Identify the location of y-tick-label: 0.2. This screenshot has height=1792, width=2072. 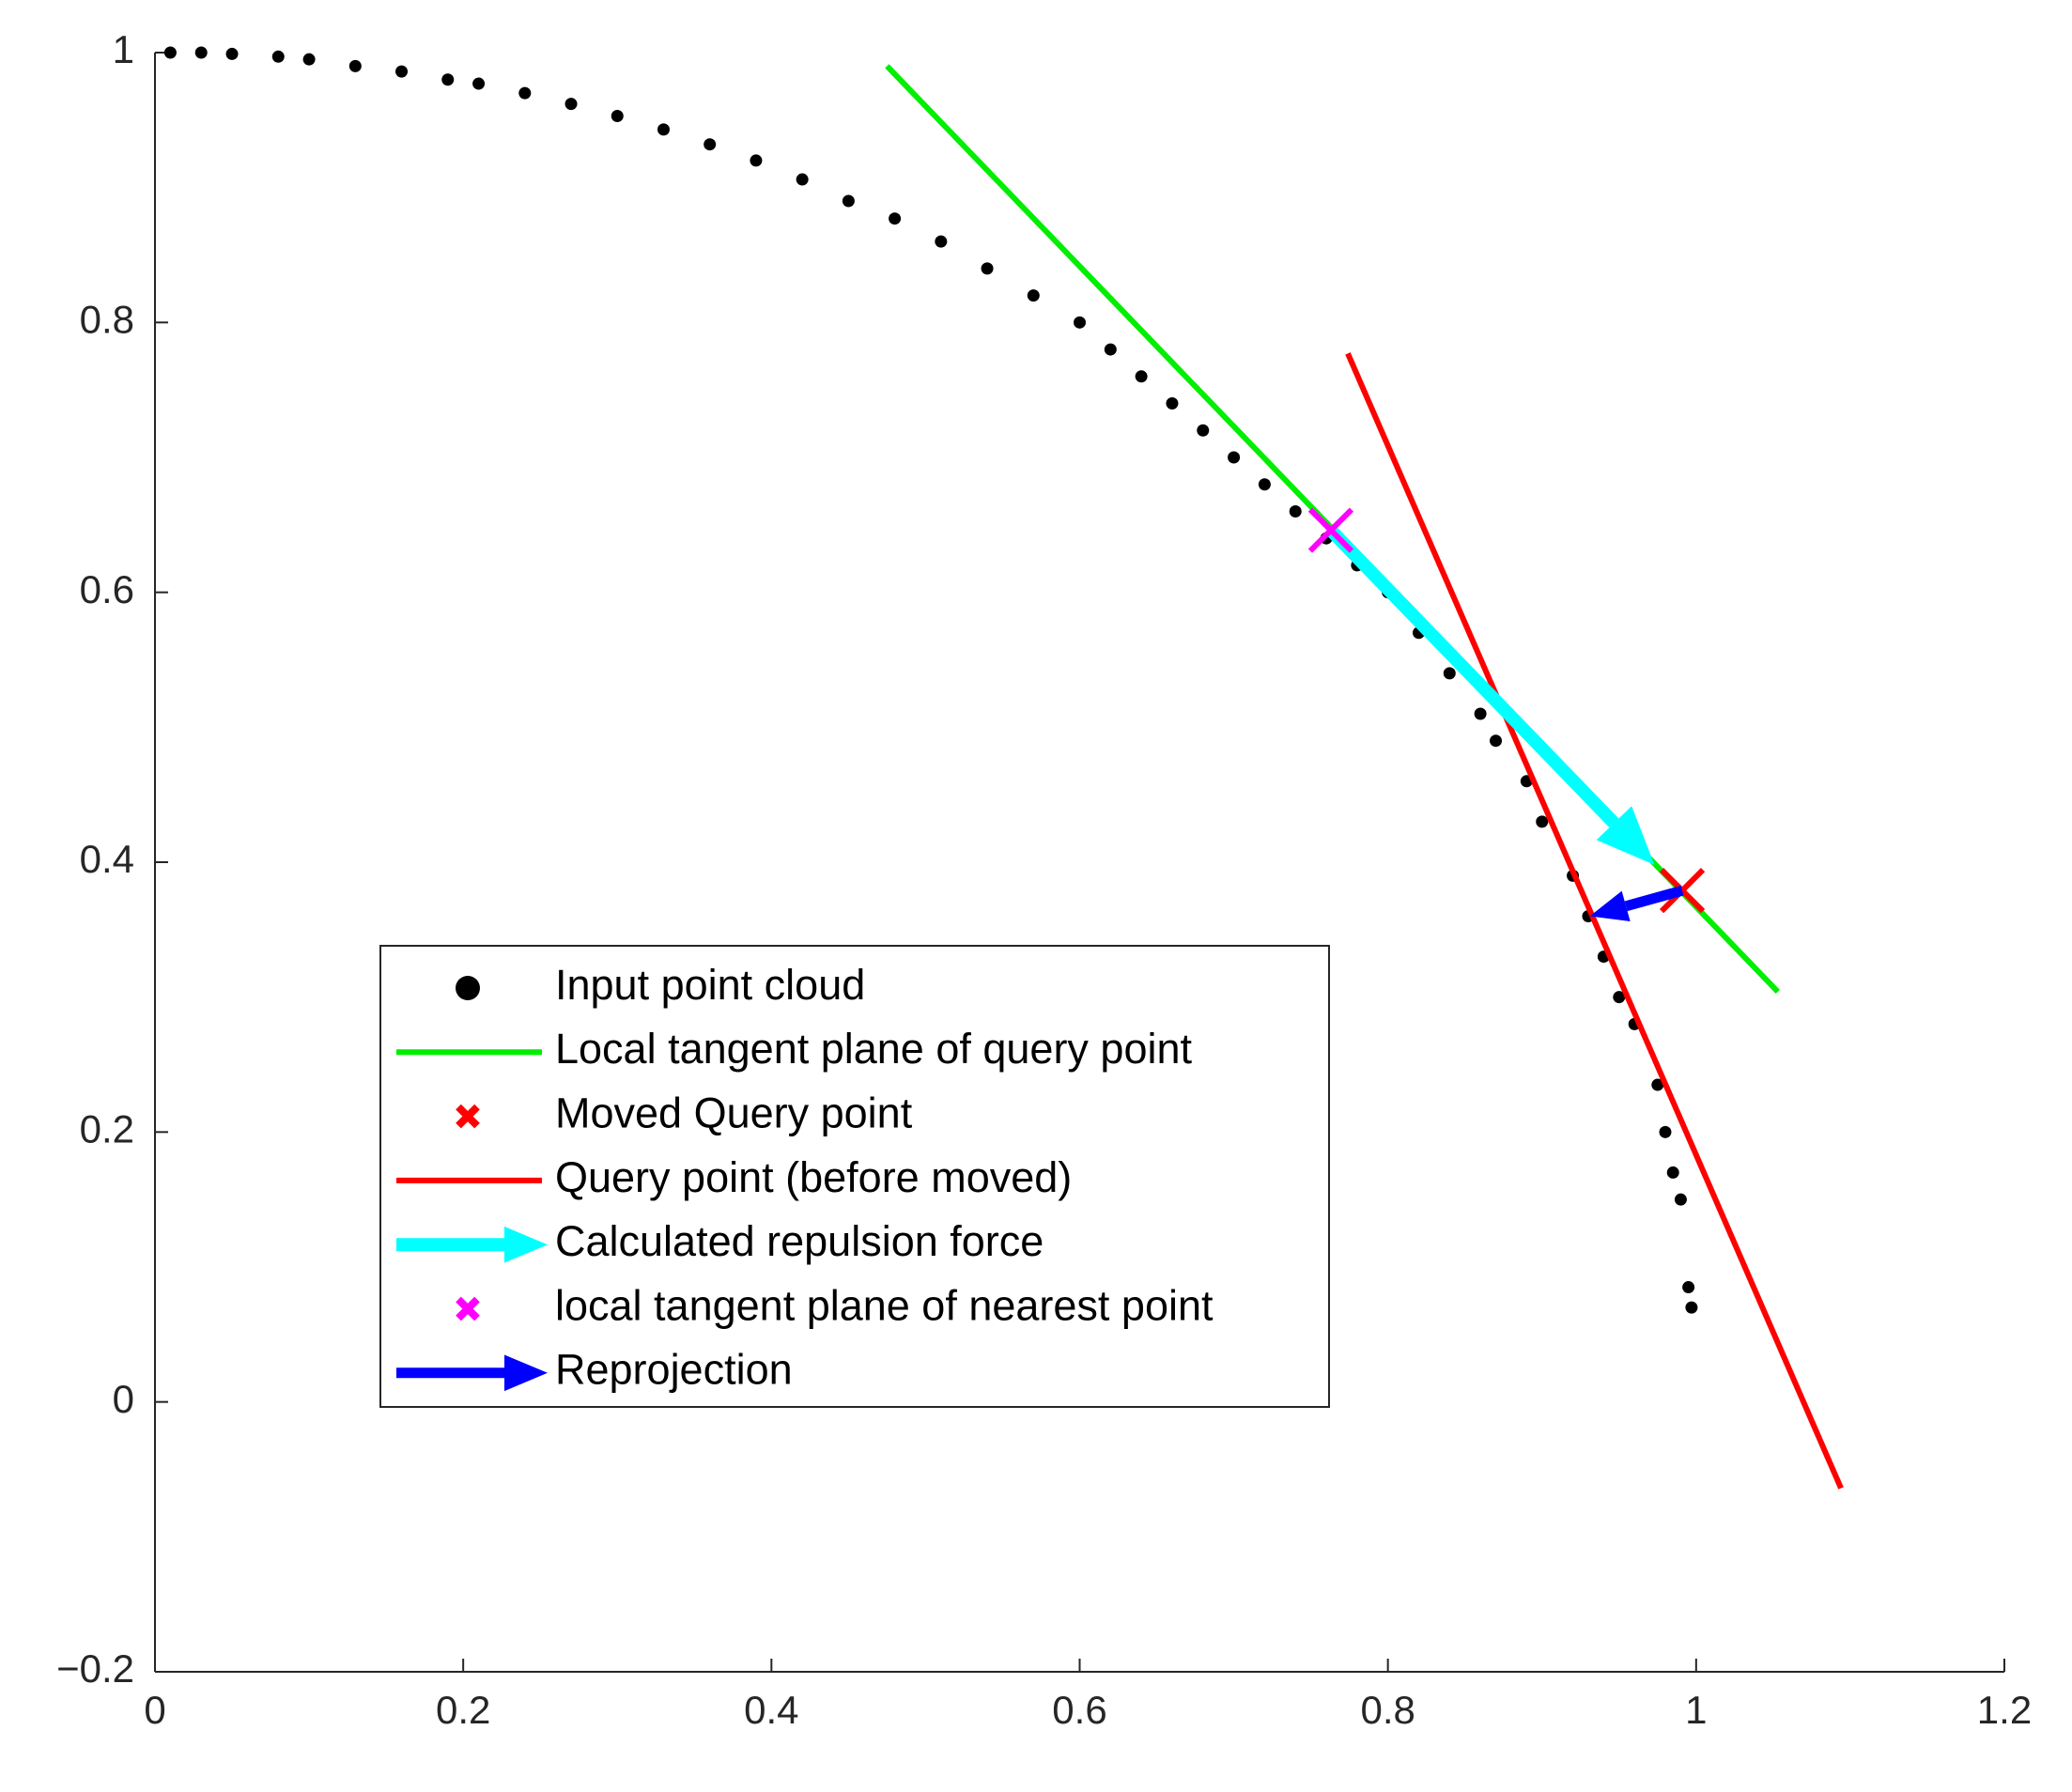
(107, 1128).